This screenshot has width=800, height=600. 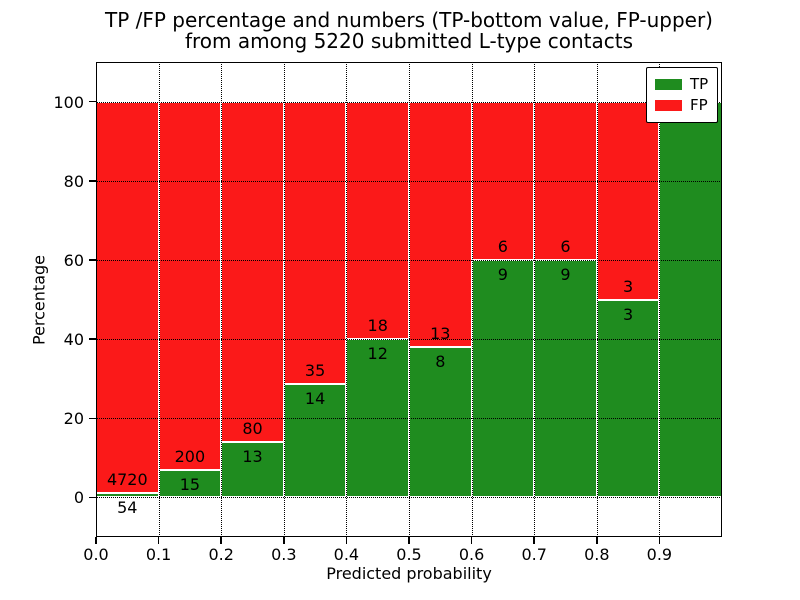 What do you see at coordinates (699, 105) in the screenshot?
I see `legend-label-fp: FP` at bounding box center [699, 105].